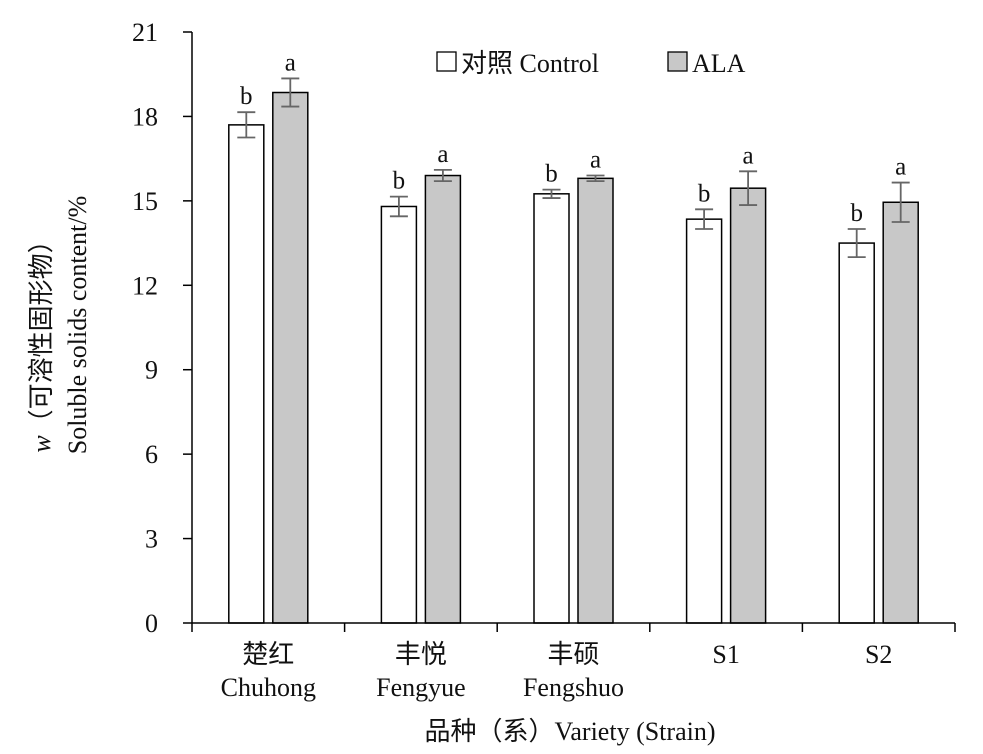  I want to click on y-tick-label: 3, so click(151, 539).